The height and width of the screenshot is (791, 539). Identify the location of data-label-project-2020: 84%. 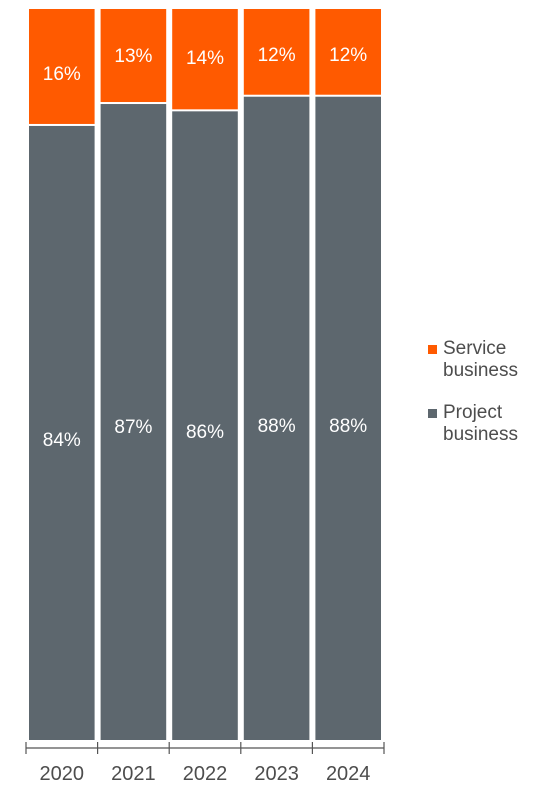
(62, 440).